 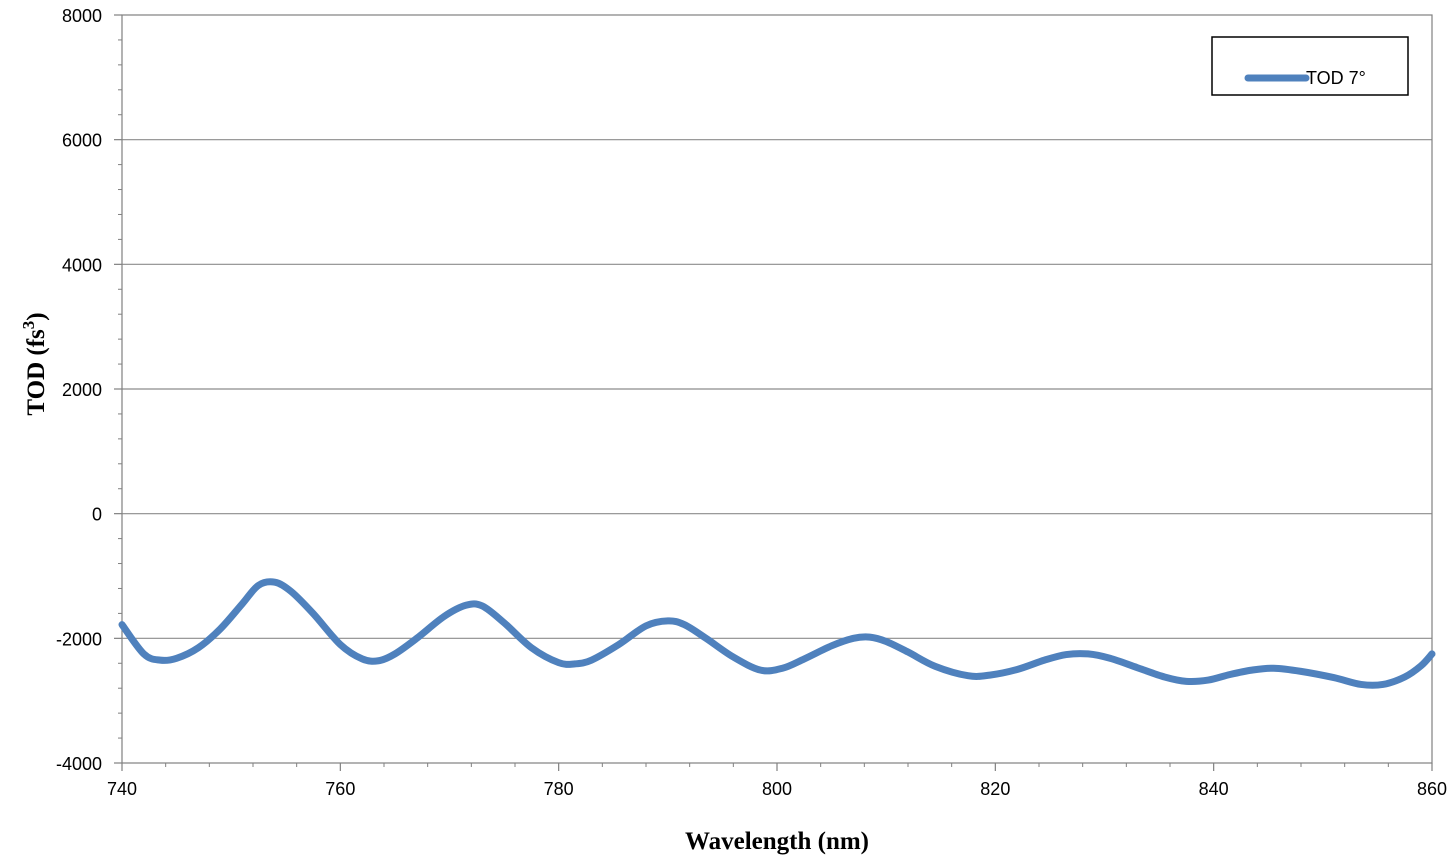 I want to click on y-tick-label-0: -4000, so click(x=79, y=764).